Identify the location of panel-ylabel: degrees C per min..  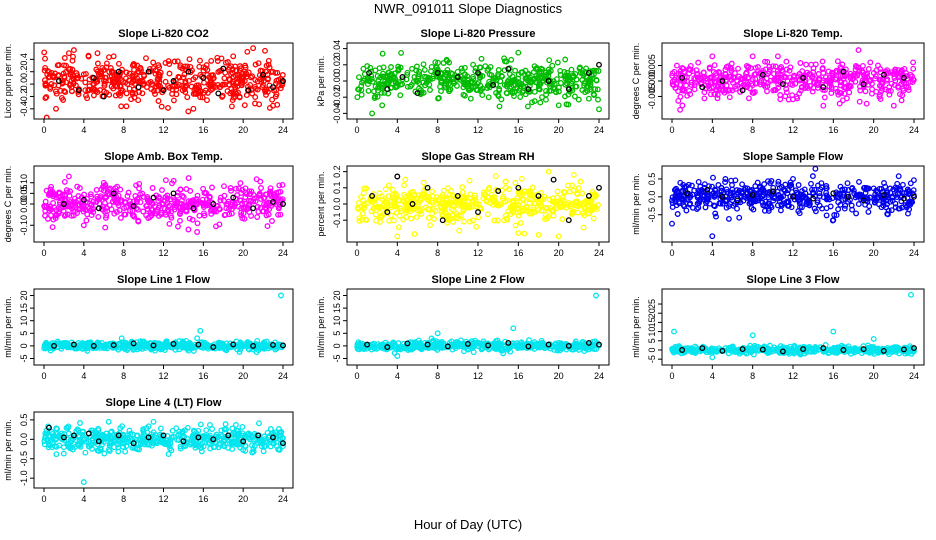
(8, 204).